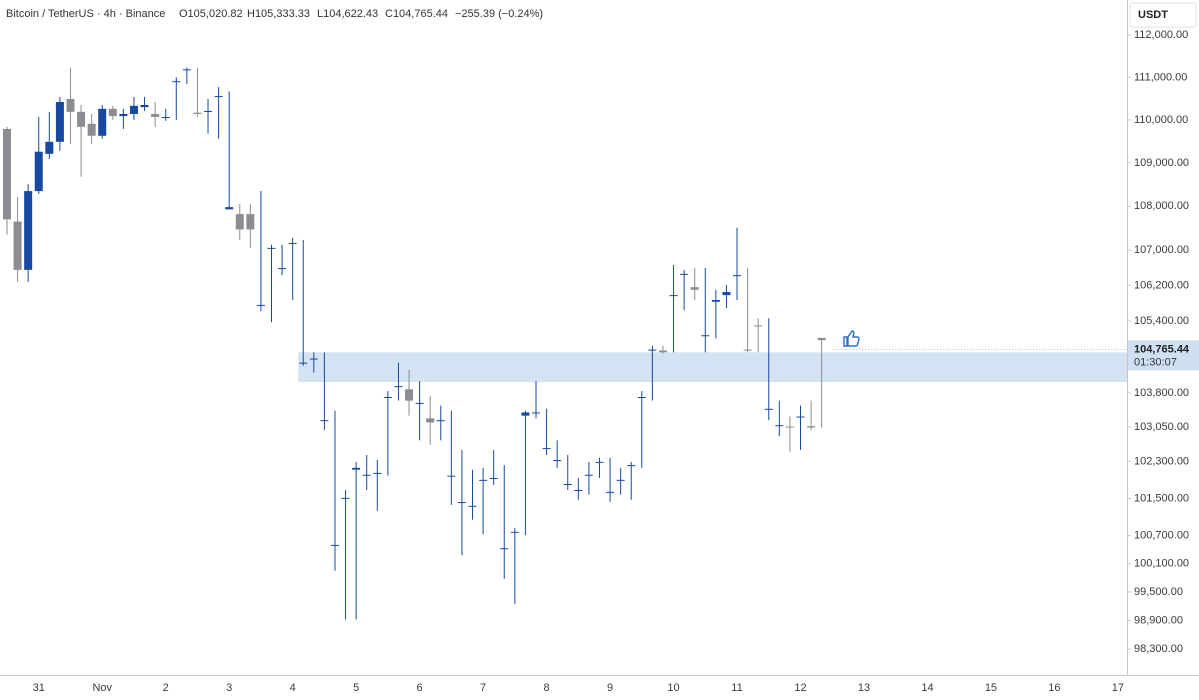  What do you see at coordinates (85, 14) in the screenshot?
I see `symbol: Bitcoin / TetherUS · 4h · Binance` at bounding box center [85, 14].